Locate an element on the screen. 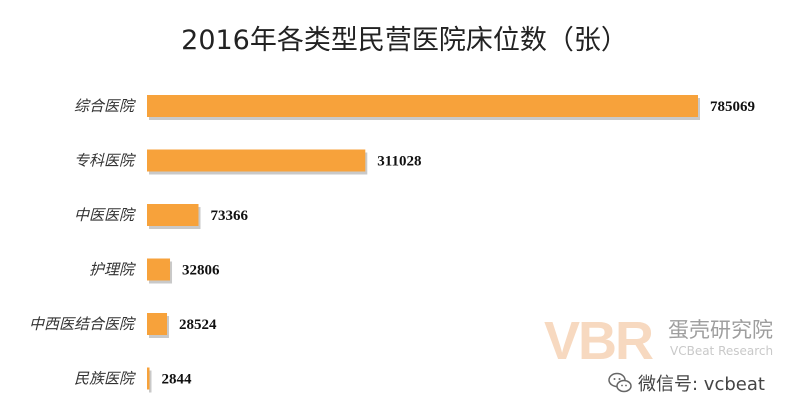  bar-shadow is located at coordinates (150, 381).